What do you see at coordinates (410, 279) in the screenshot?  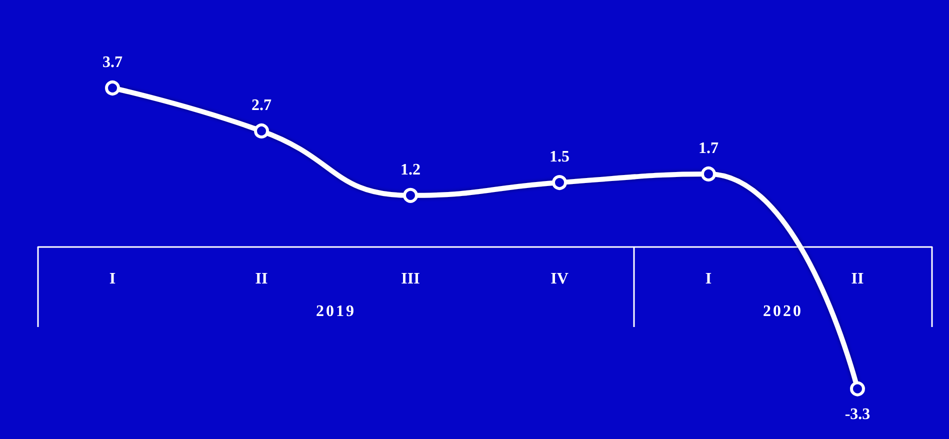 I see `x-tick-label: III` at bounding box center [410, 279].